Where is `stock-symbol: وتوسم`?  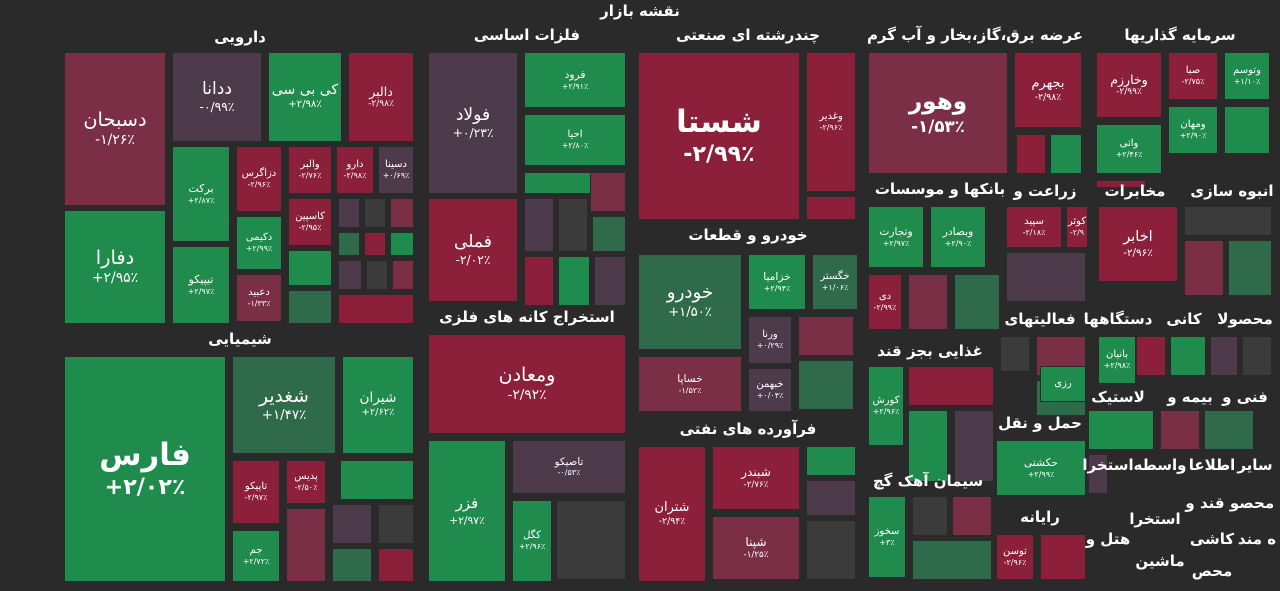
stock-symbol: وتوسم is located at coordinates (1247, 70).